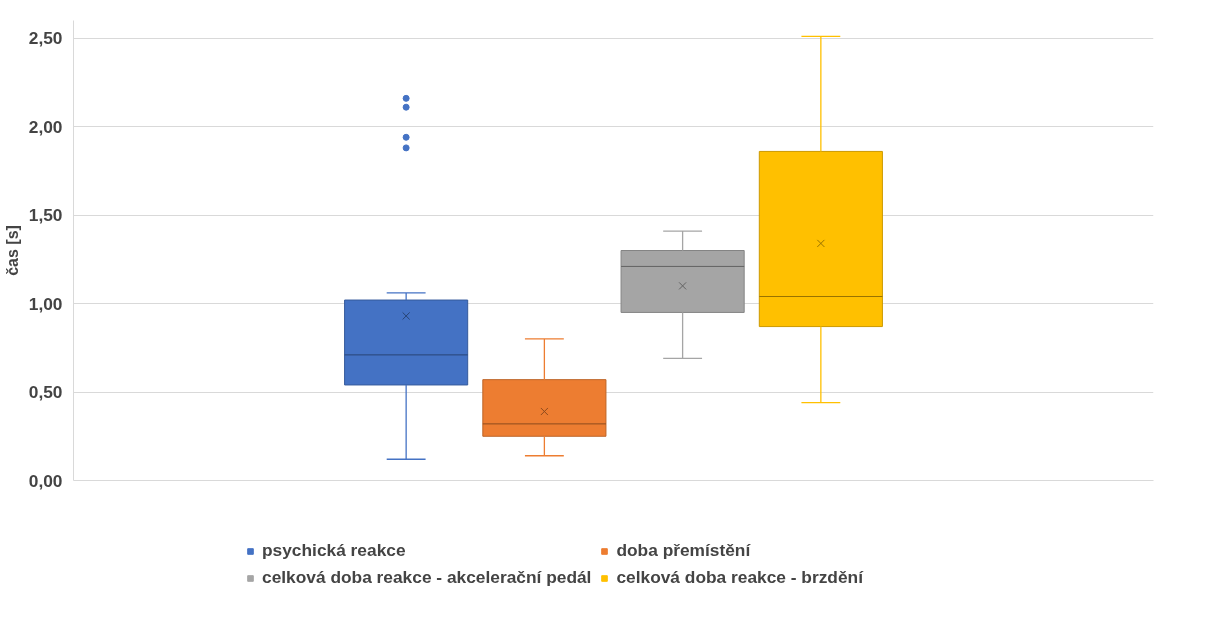 This screenshot has height=643, width=1205. What do you see at coordinates (12, 250) in the screenshot?
I see `y-axis-title: čas [s]` at bounding box center [12, 250].